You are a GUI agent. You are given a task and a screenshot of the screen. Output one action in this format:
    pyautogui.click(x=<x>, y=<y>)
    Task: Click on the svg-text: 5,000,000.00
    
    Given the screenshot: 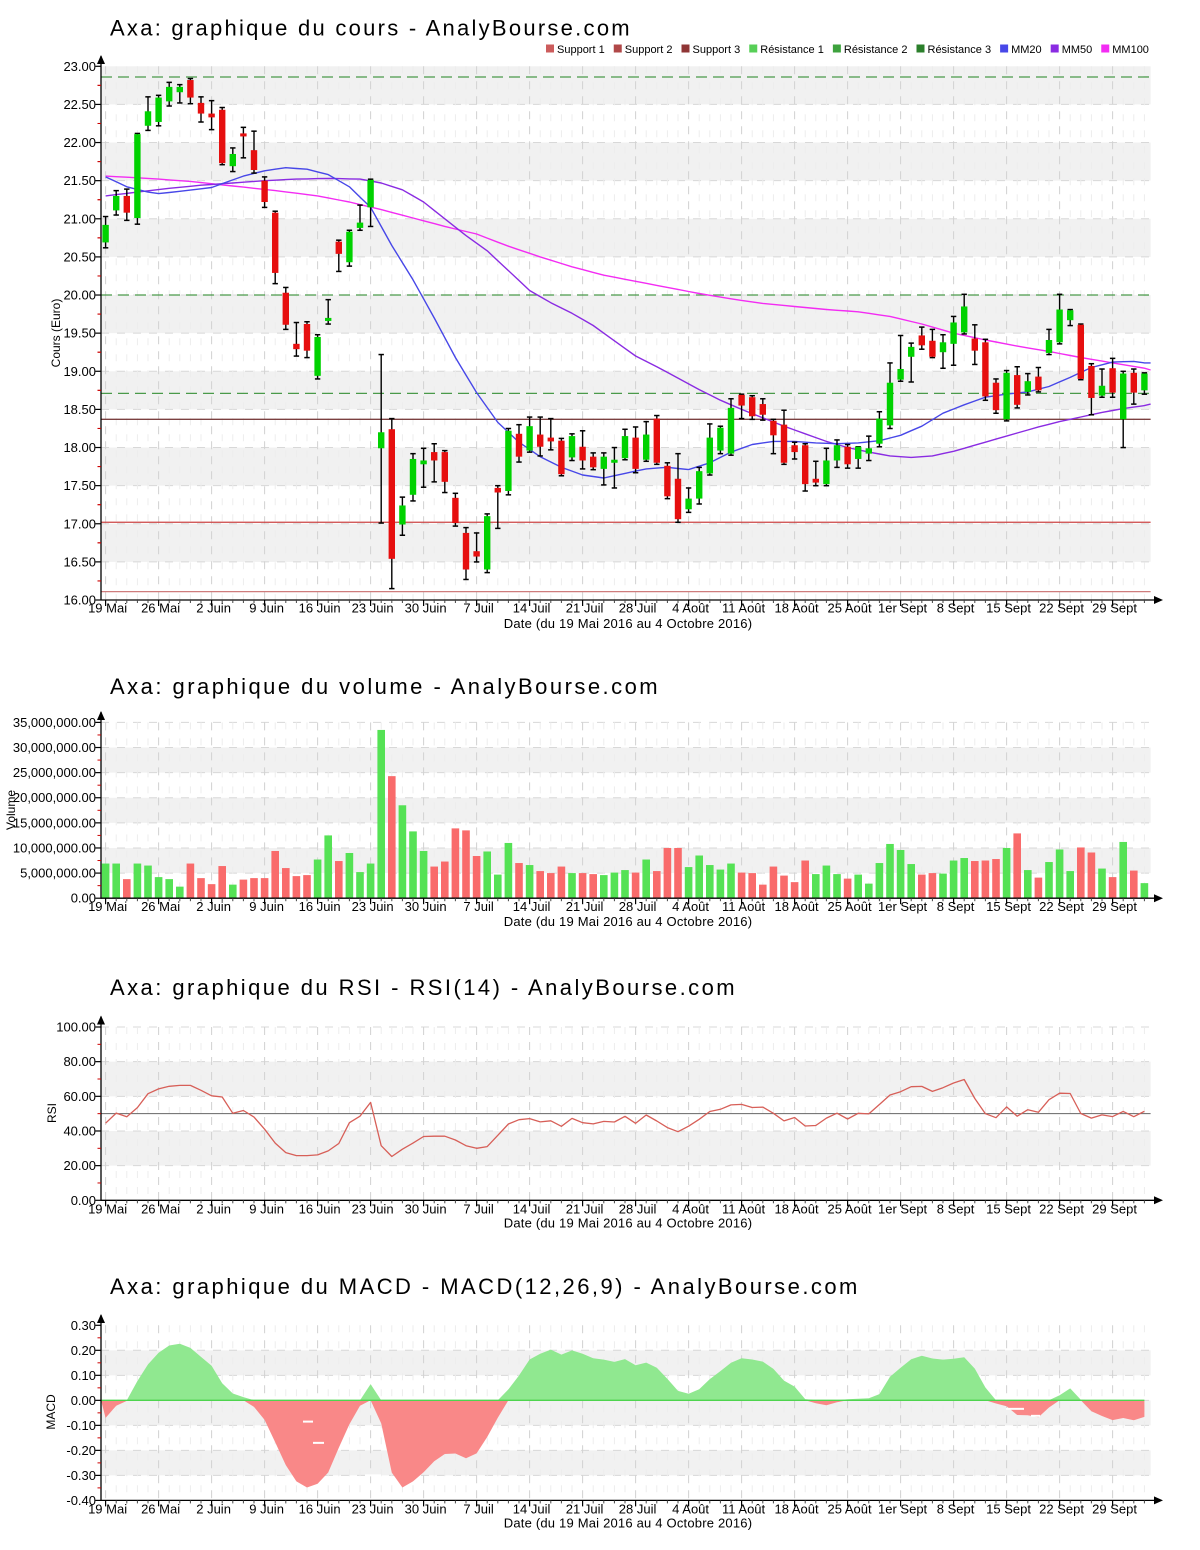 What is the action you would take?
    pyautogui.click(x=58, y=873)
    